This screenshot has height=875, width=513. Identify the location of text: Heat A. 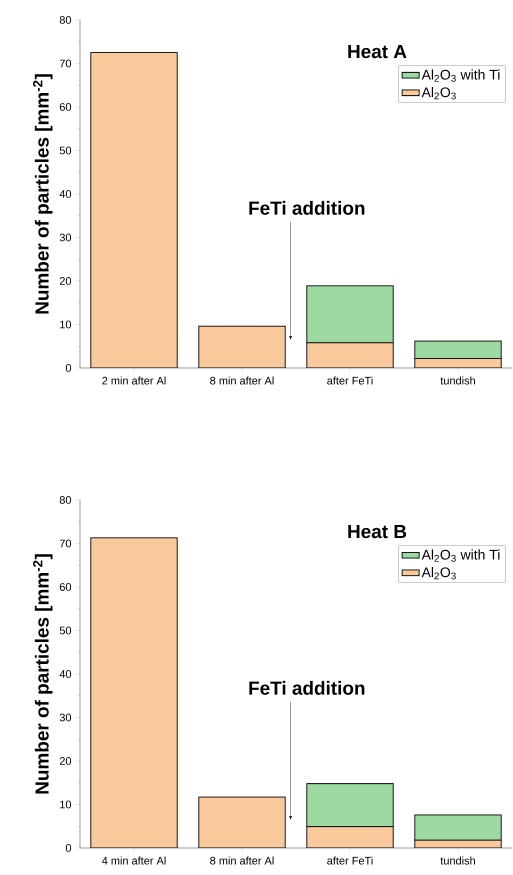
(377, 51).